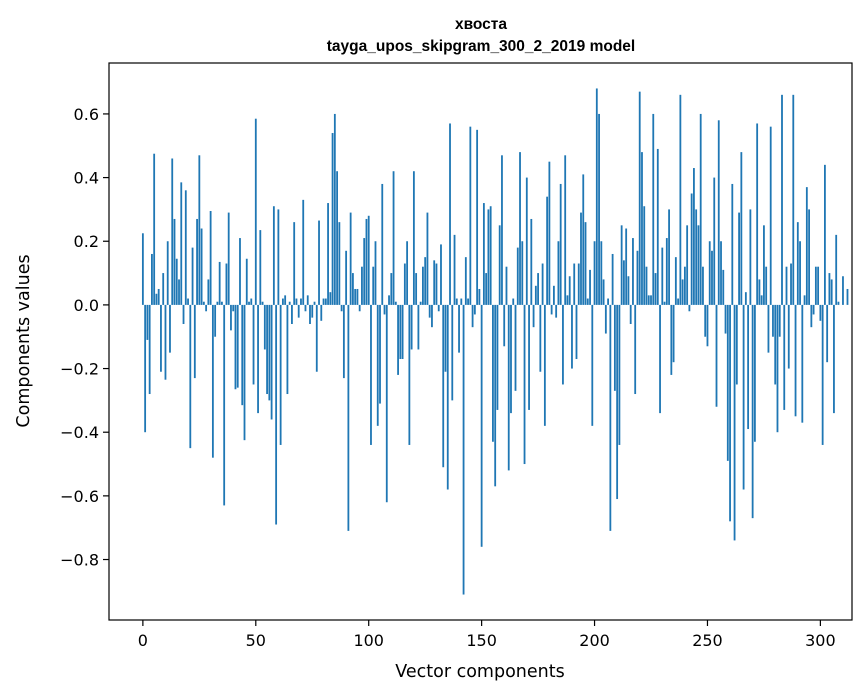  Describe the element at coordinates (487, 635) in the screenshot. I see `x-axis: 0 50 100 150 200 250 300` at that location.